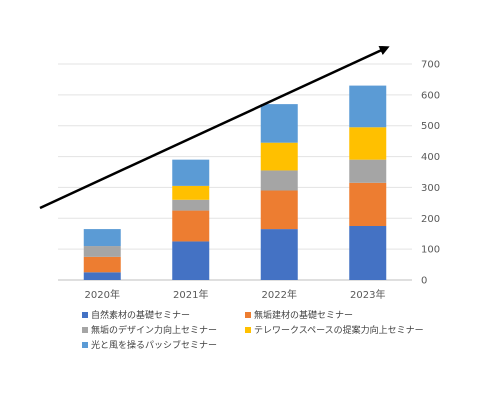  Describe the element at coordinates (154, 345) in the screenshot. I see `legend-label: 光と風を操るパッシブセミナー` at that location.